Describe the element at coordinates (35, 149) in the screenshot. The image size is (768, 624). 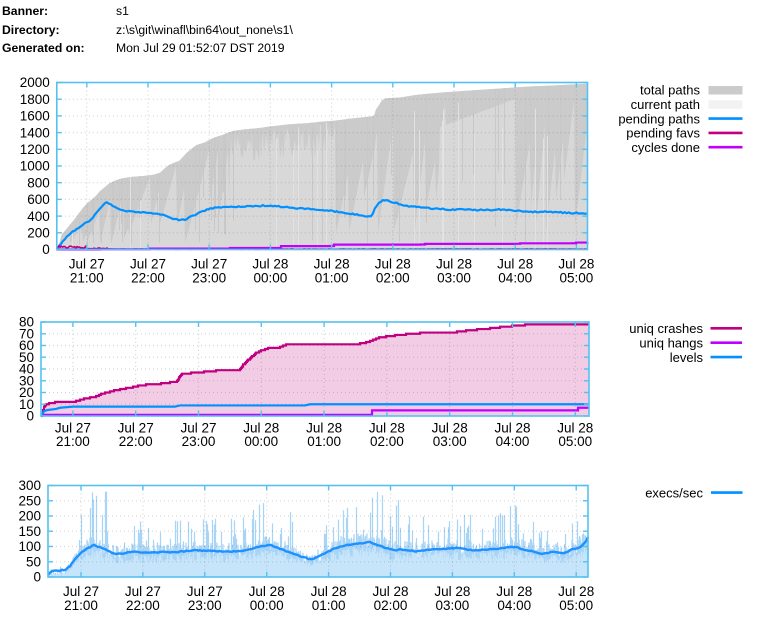
I see `svg-text: 1200` at that location.